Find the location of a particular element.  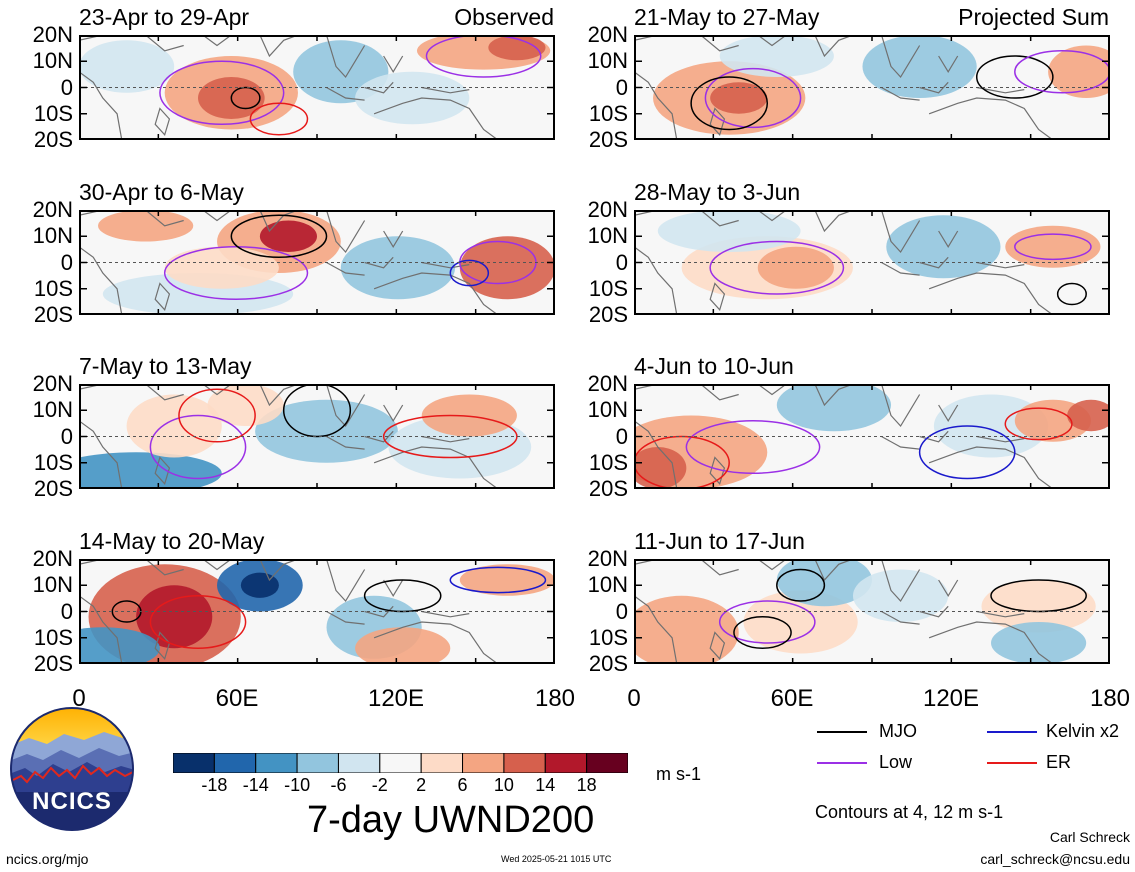

lat-label-obs-1-2: 0 is located at coordinates (66, 262).